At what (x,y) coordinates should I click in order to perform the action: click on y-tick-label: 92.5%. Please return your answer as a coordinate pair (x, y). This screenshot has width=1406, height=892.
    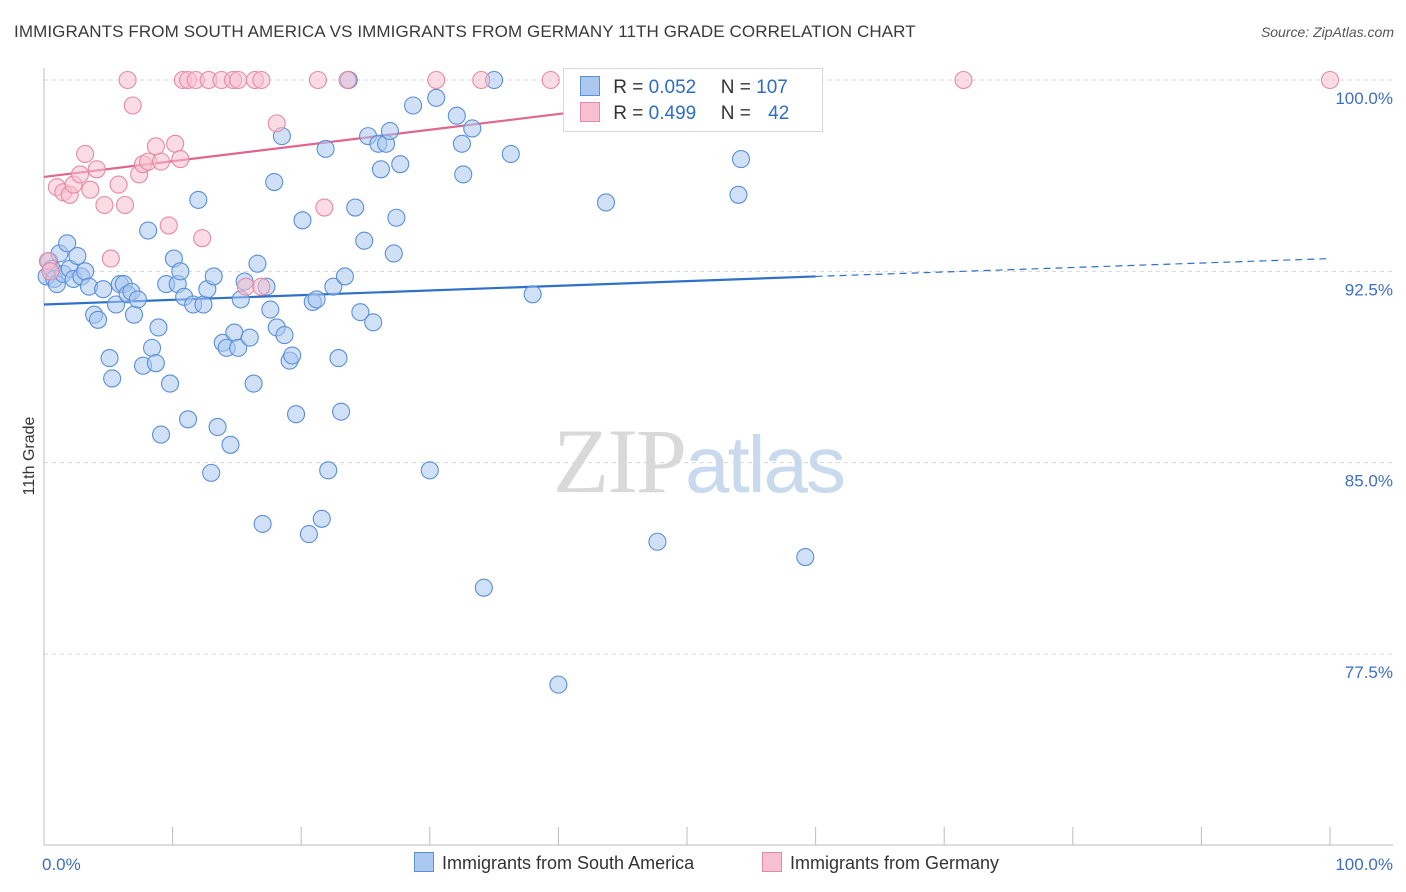
    Looking at the image, I should click on (1369, 289).